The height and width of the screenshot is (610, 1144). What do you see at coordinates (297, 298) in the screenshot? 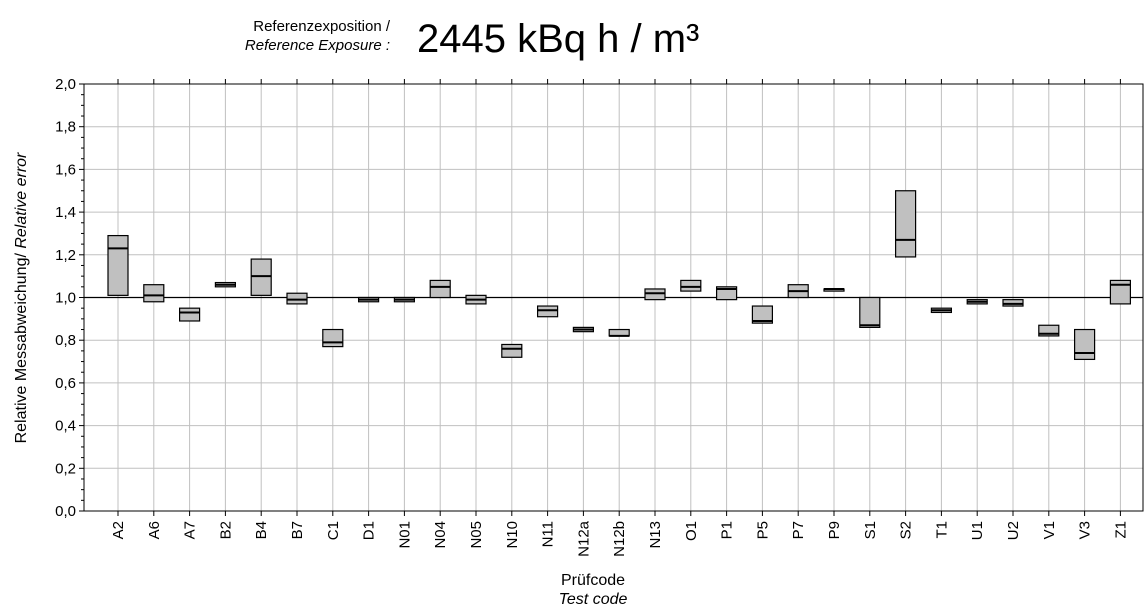
I see `box-B7` at bounding box center [297, 298].